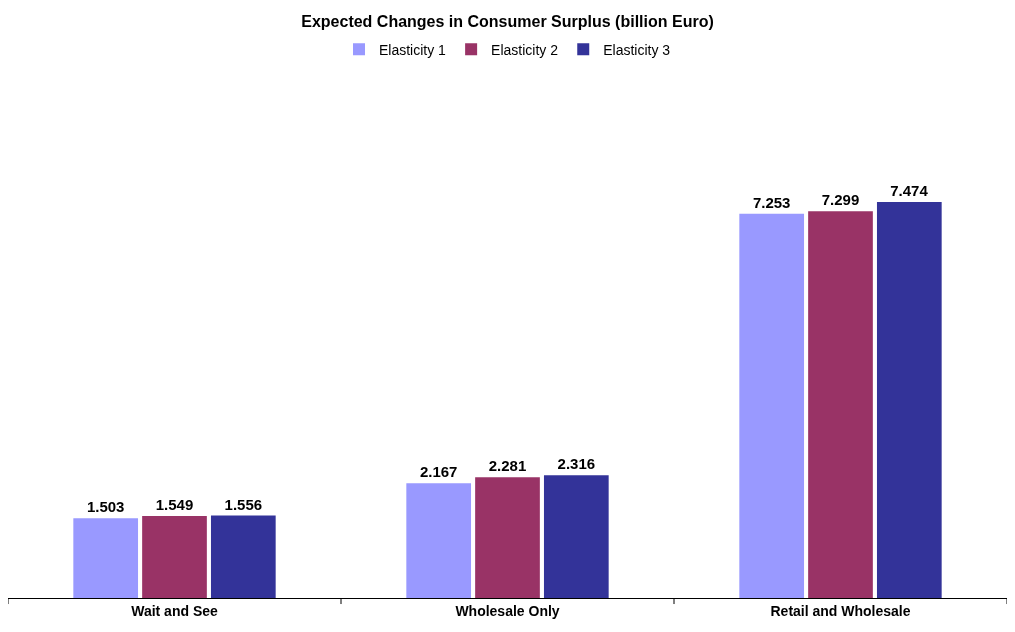 The height and width of the screenshot is (632, 1015). What do you see at coordinates (909, 190) in the screenshot?
I see `data-label: 7.474` at bounding box center [909, 190].